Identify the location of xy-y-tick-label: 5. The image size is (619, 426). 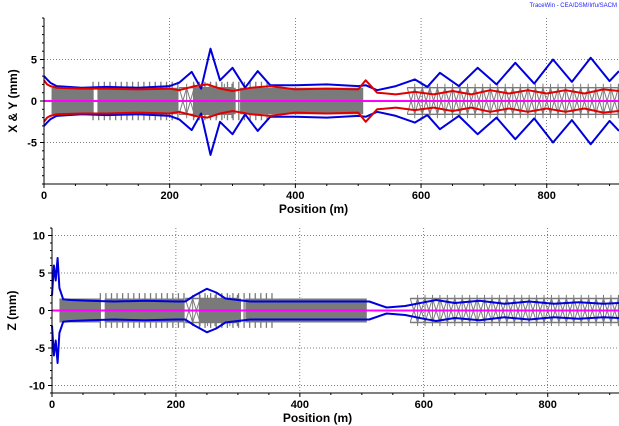
(34, 61).